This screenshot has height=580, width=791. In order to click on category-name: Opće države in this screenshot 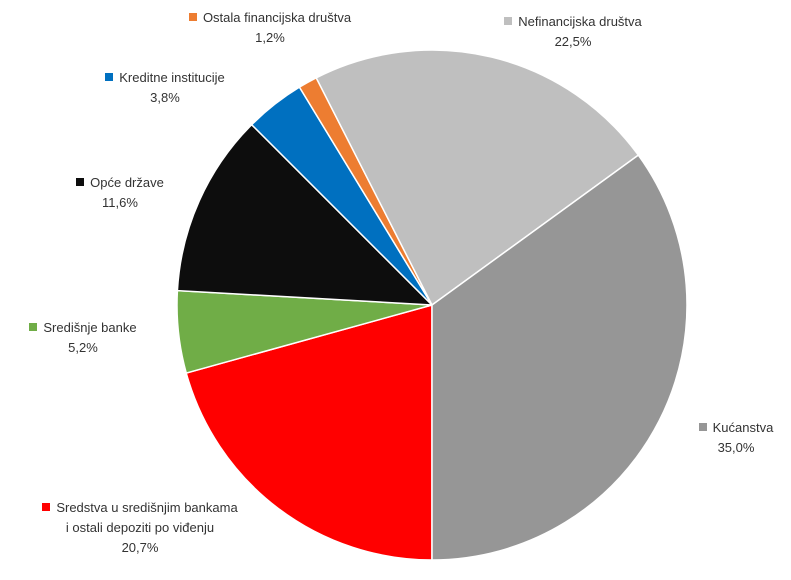, I will do `click(127, 182)`.